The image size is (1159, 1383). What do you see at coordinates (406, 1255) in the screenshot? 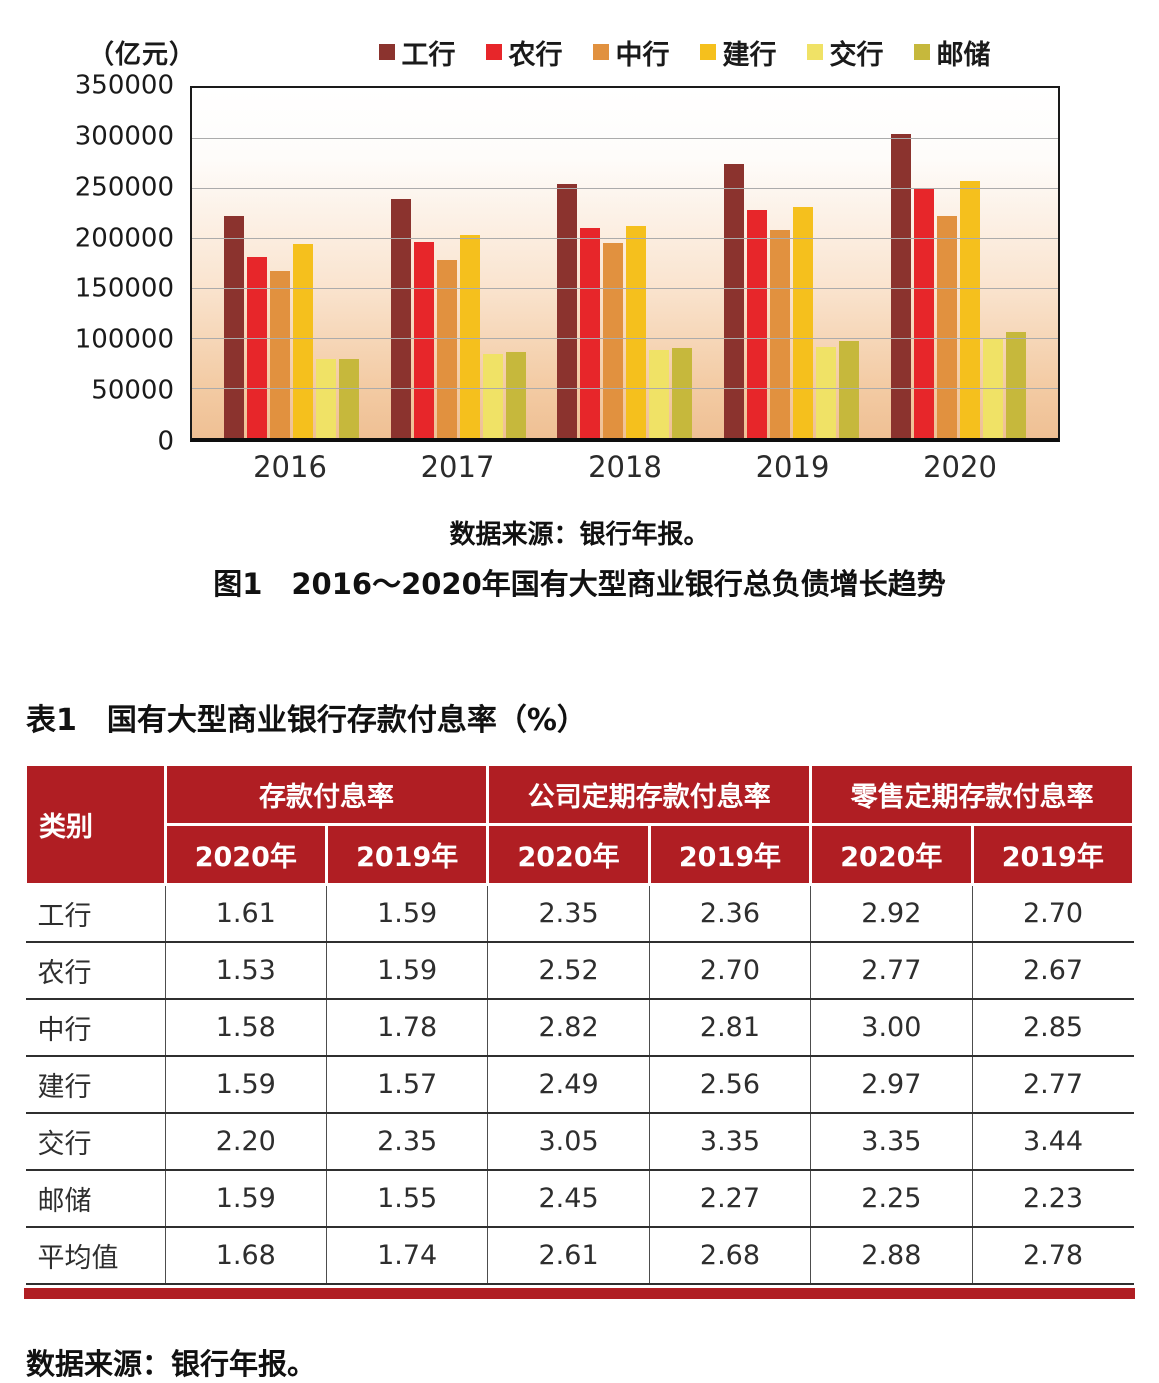
I see `value-cell: 1.74` at bounding box center [406, 1255].